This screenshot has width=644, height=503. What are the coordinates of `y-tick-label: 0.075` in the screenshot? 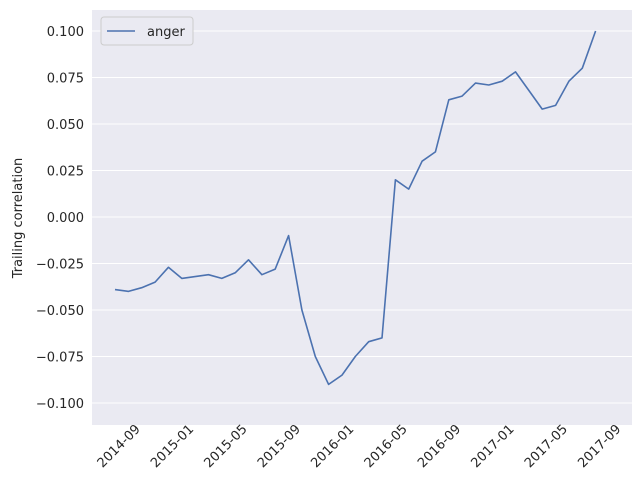 It's located at (65, 79).